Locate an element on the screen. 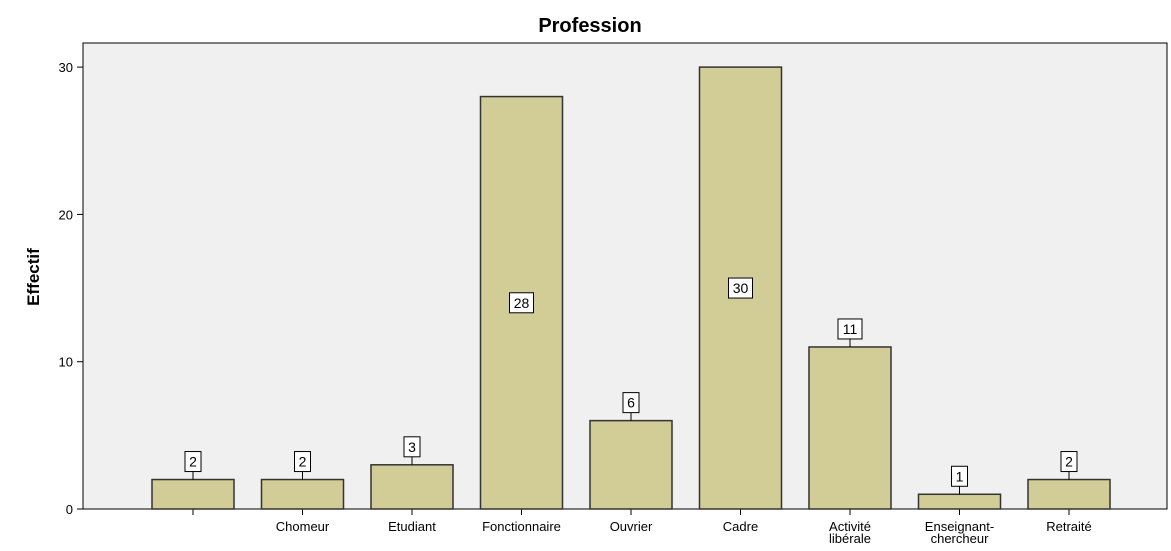 The height and width of the screenshot is (551, 1171). x-category-label-line: Etudiant is located at coordinates (412, 526).